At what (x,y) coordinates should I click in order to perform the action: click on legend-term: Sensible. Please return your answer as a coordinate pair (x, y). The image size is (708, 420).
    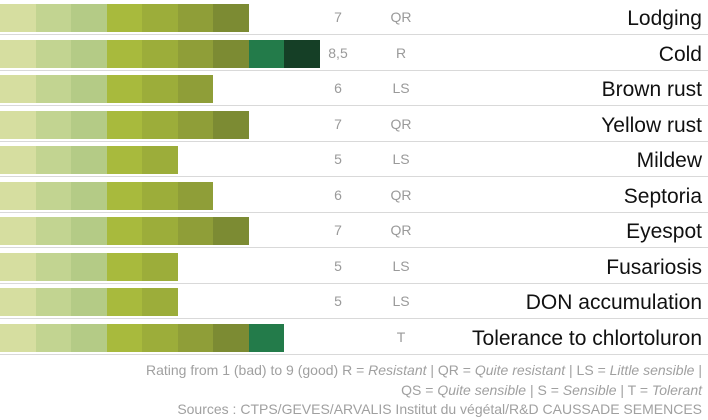
    Looking at the image, I should click on (589, 390).